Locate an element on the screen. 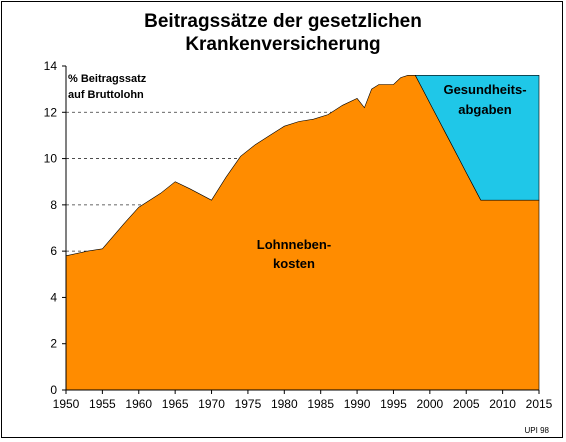 The height and width of the screenshot is (442, 566). chart-title-line-2: Krankenversicherung is located at coordinates (283, 44).